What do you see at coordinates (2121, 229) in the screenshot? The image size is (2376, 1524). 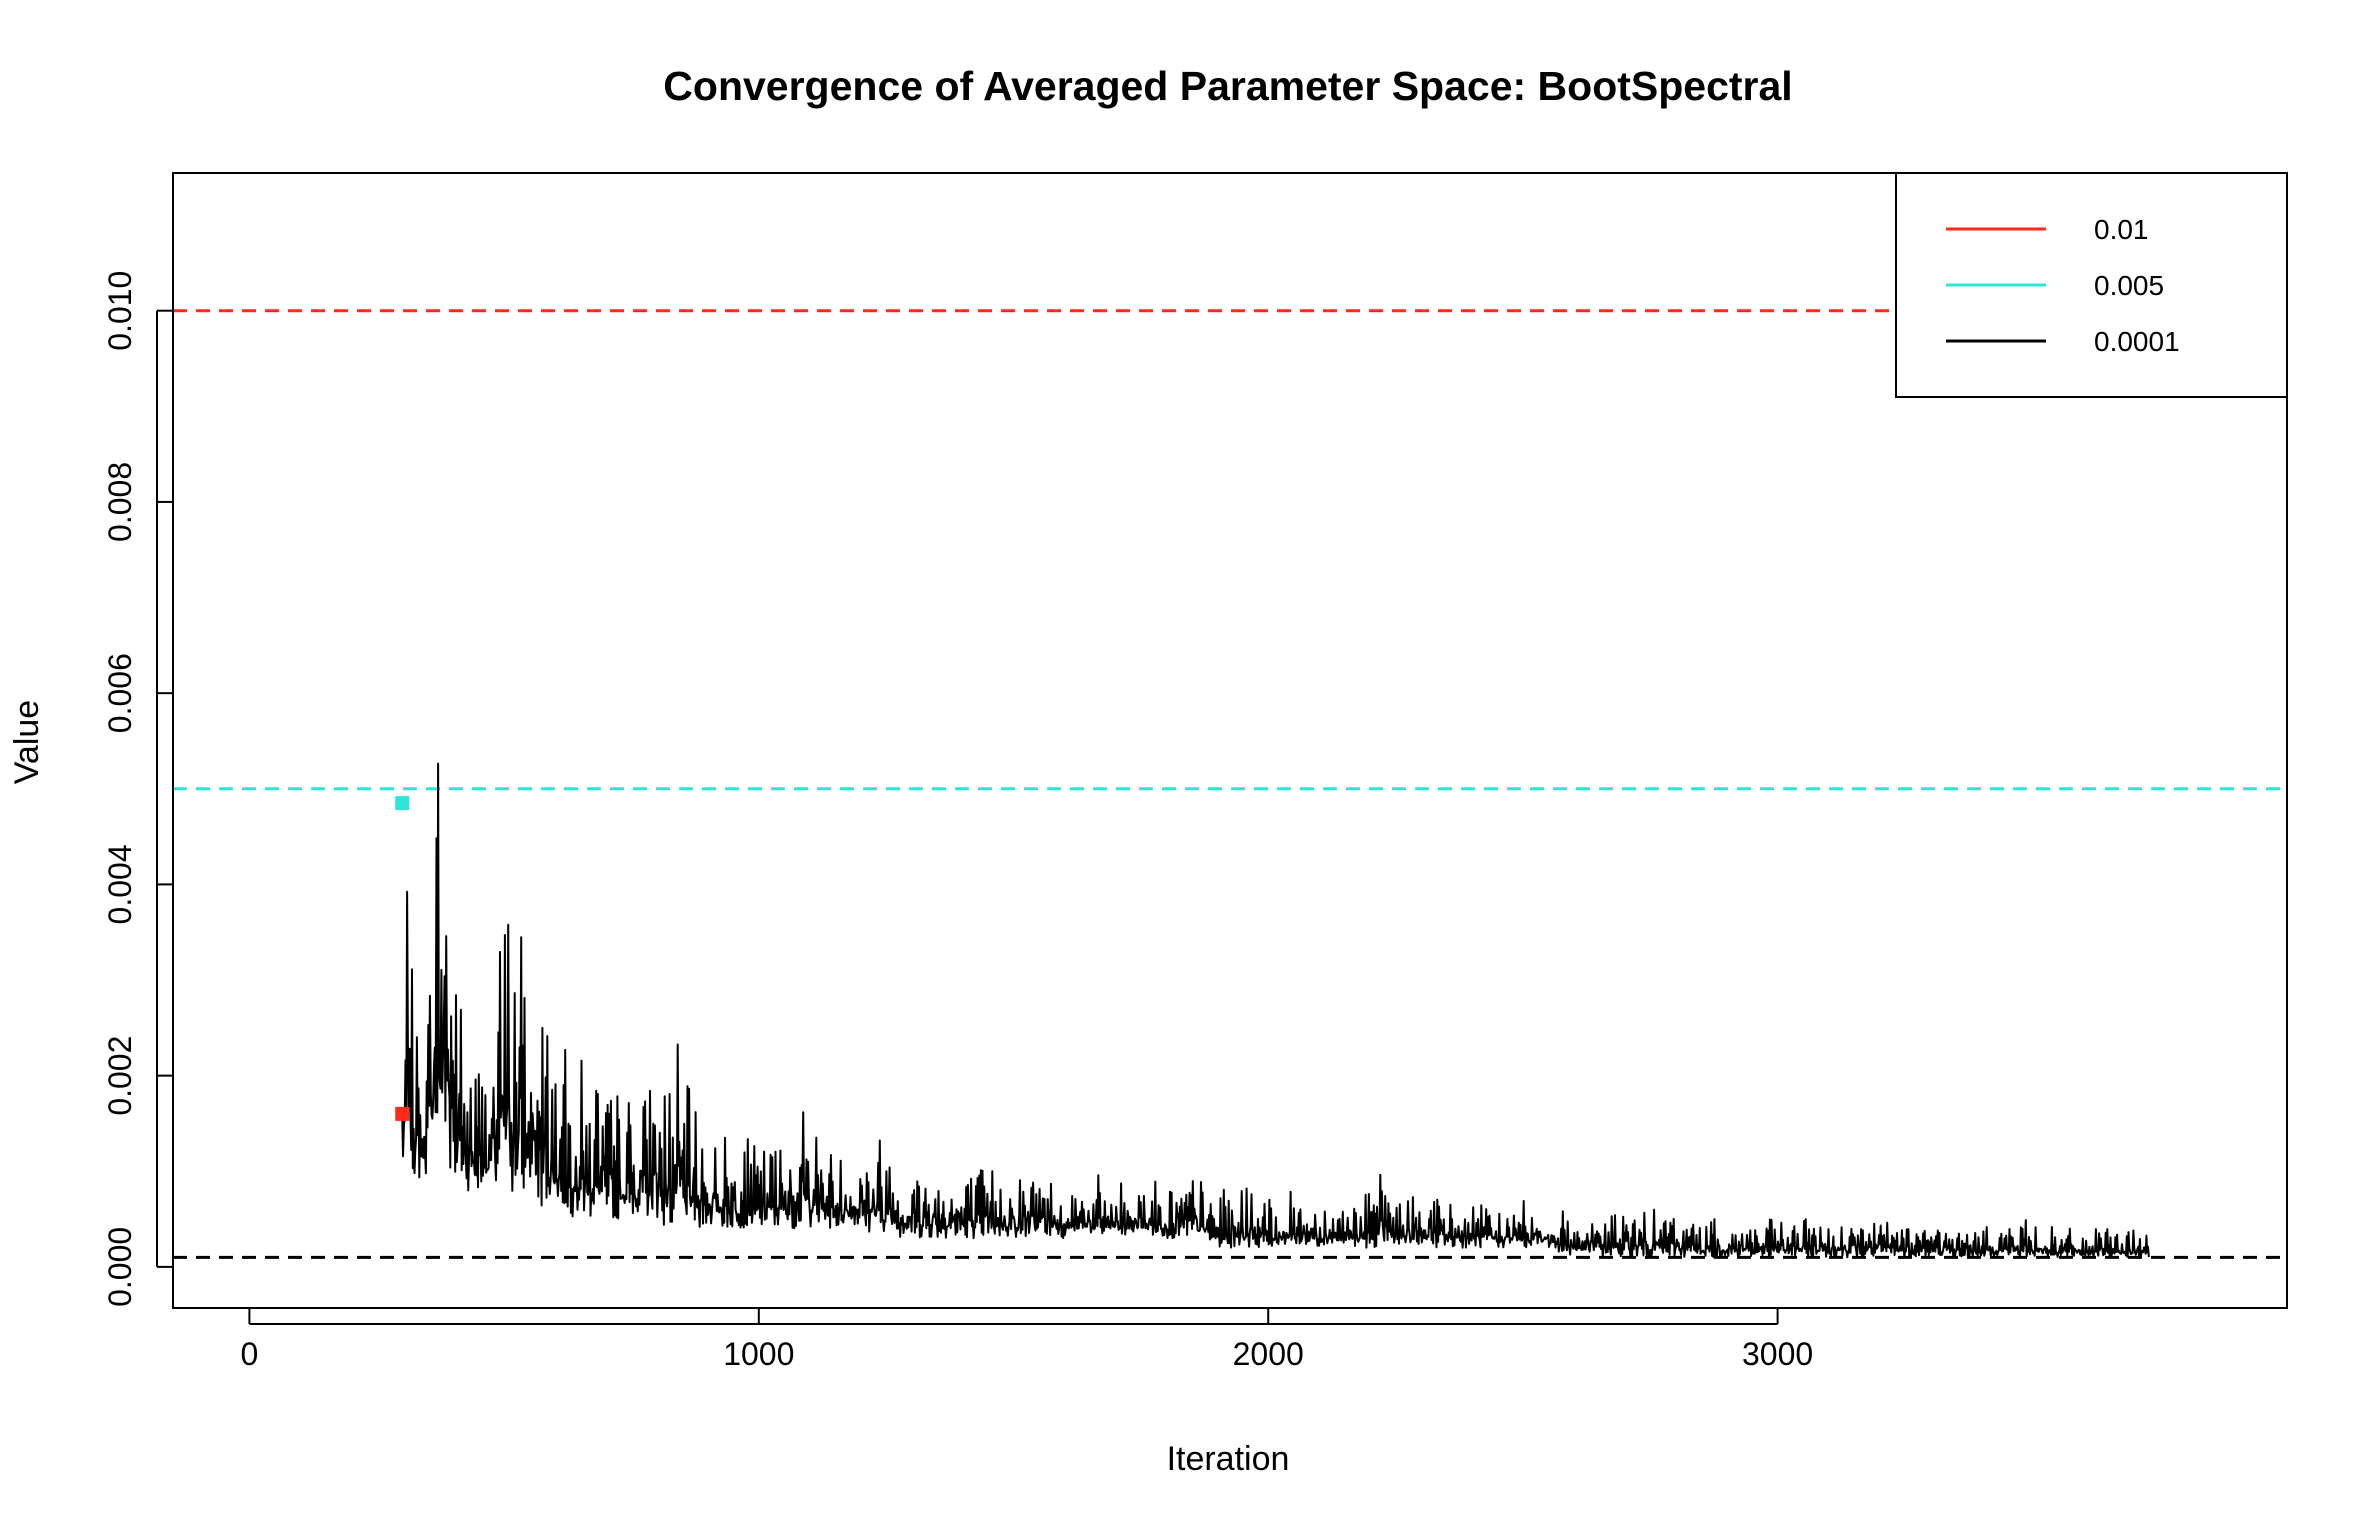 I see `legend-label-0.01: 0.01` at bounding box center [2121, 229].